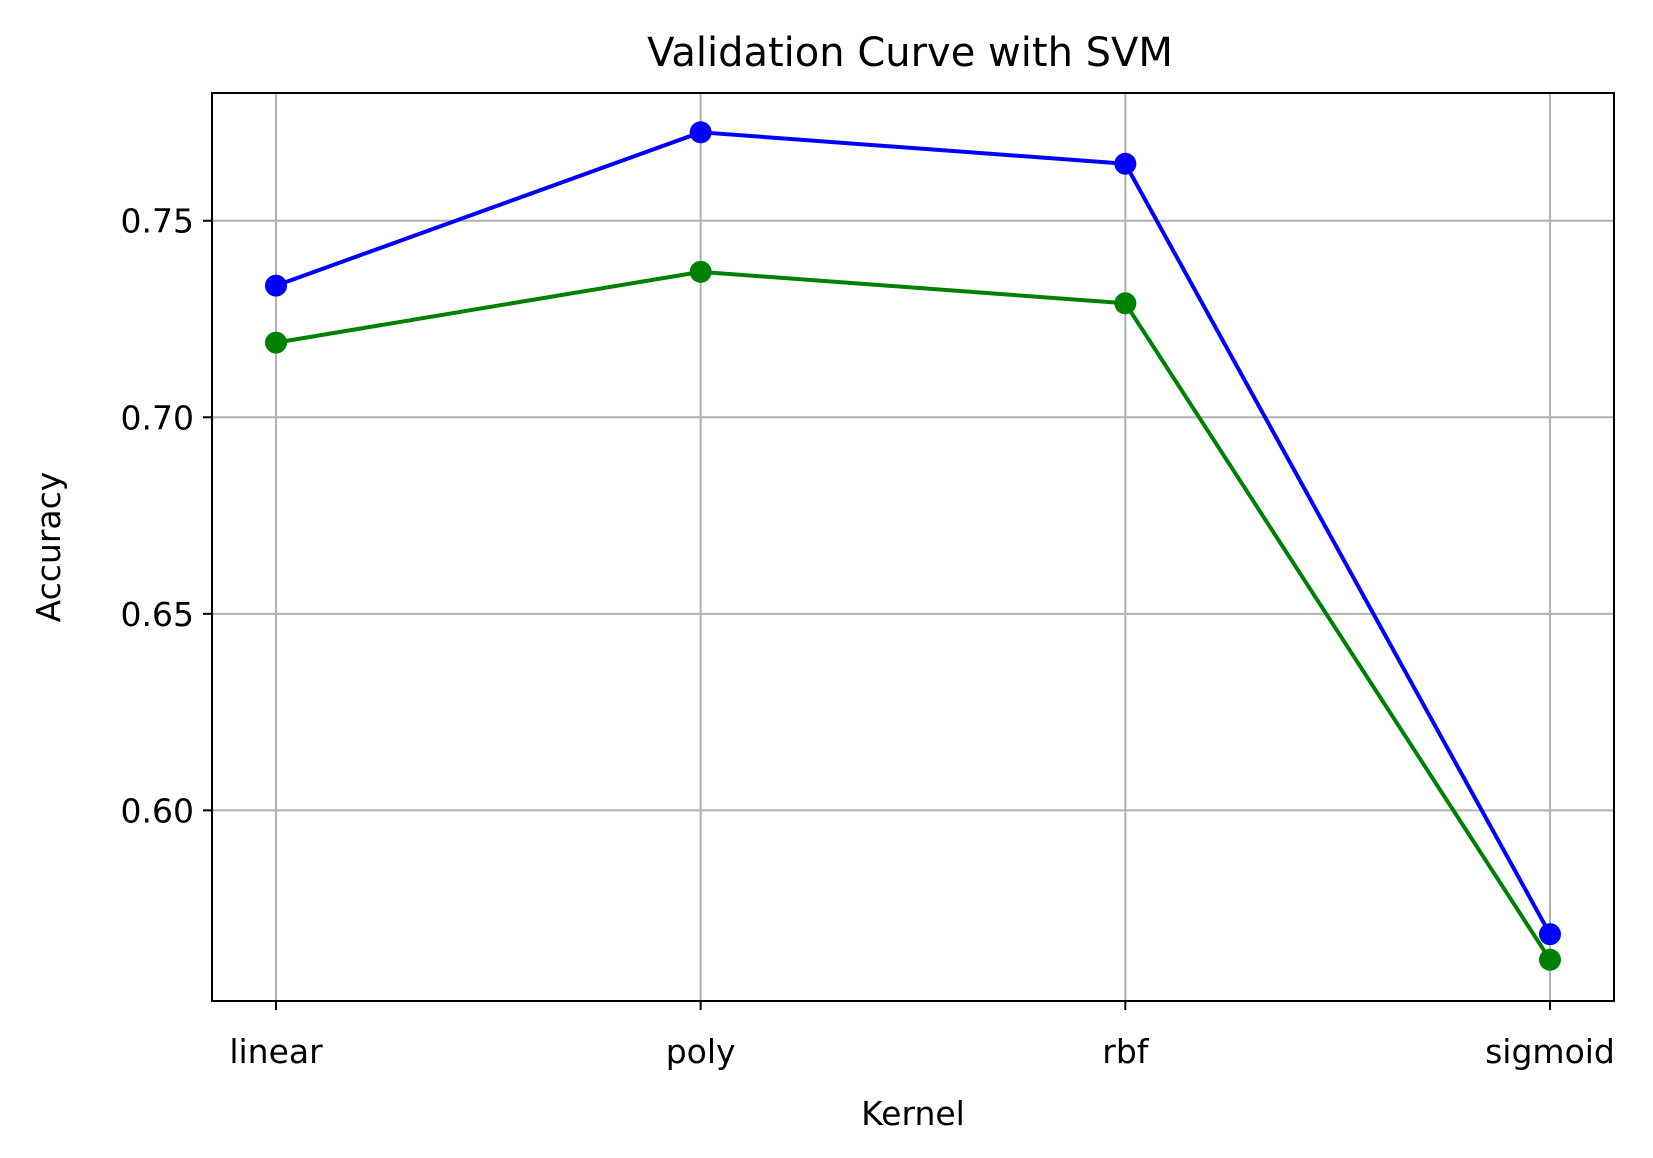  Describe the element at coordinates (1126, 1051) in the screenshot. I see `x-tick-label: rbf` at that location.